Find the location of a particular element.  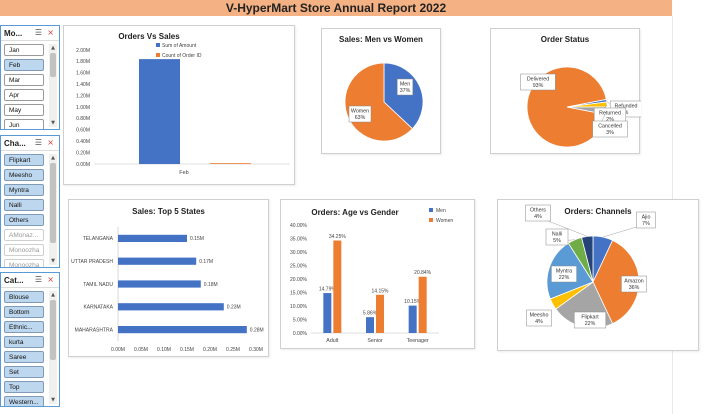

bar-women-teenager is located at coordinates (422, 304).